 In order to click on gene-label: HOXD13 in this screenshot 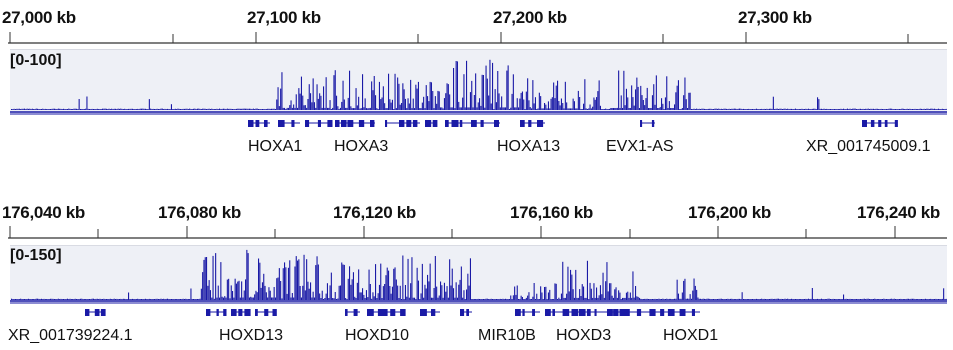, I will do `click(251, 335)`.